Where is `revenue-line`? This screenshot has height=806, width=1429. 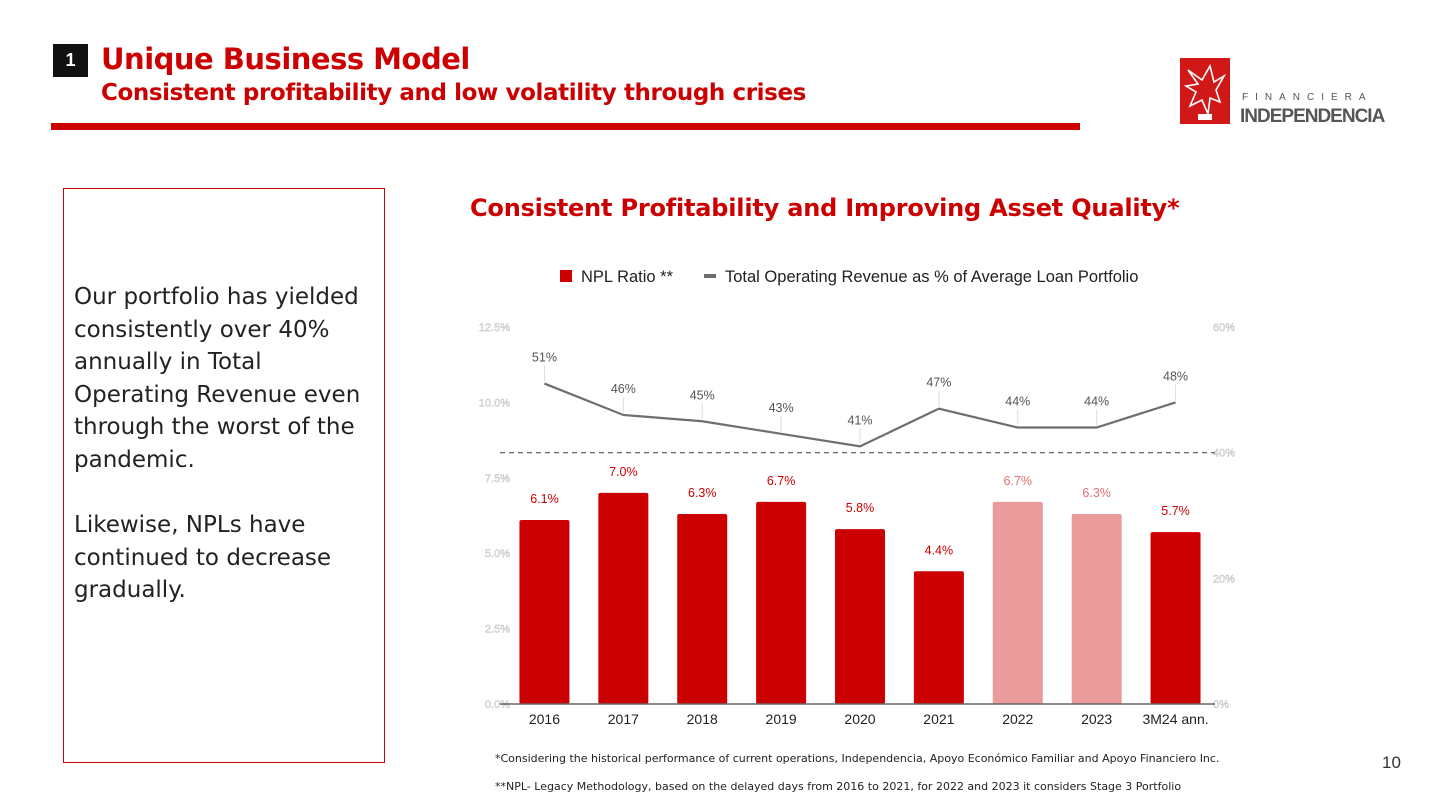
revenue-line is located at coordinates (860, 415).